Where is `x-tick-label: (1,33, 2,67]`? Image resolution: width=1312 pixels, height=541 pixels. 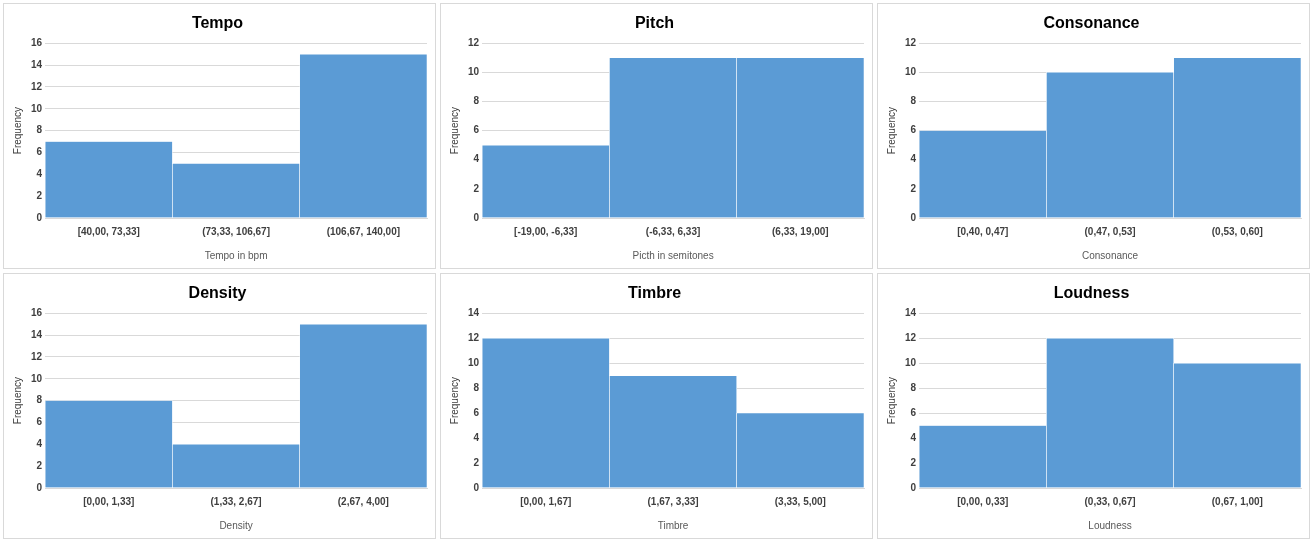
x-tick-label: (1,33, 2,67] is located at coordinates (236, 501).